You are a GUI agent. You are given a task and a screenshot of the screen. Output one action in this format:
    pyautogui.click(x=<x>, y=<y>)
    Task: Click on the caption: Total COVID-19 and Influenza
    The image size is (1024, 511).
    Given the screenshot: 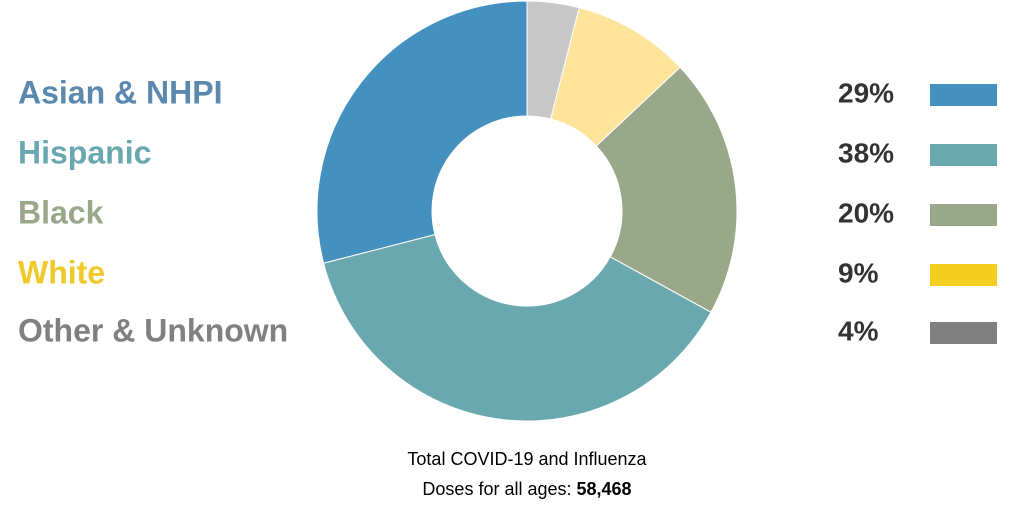 What is the action you would take?
    pyautogui.click(x=527, y=459)
    